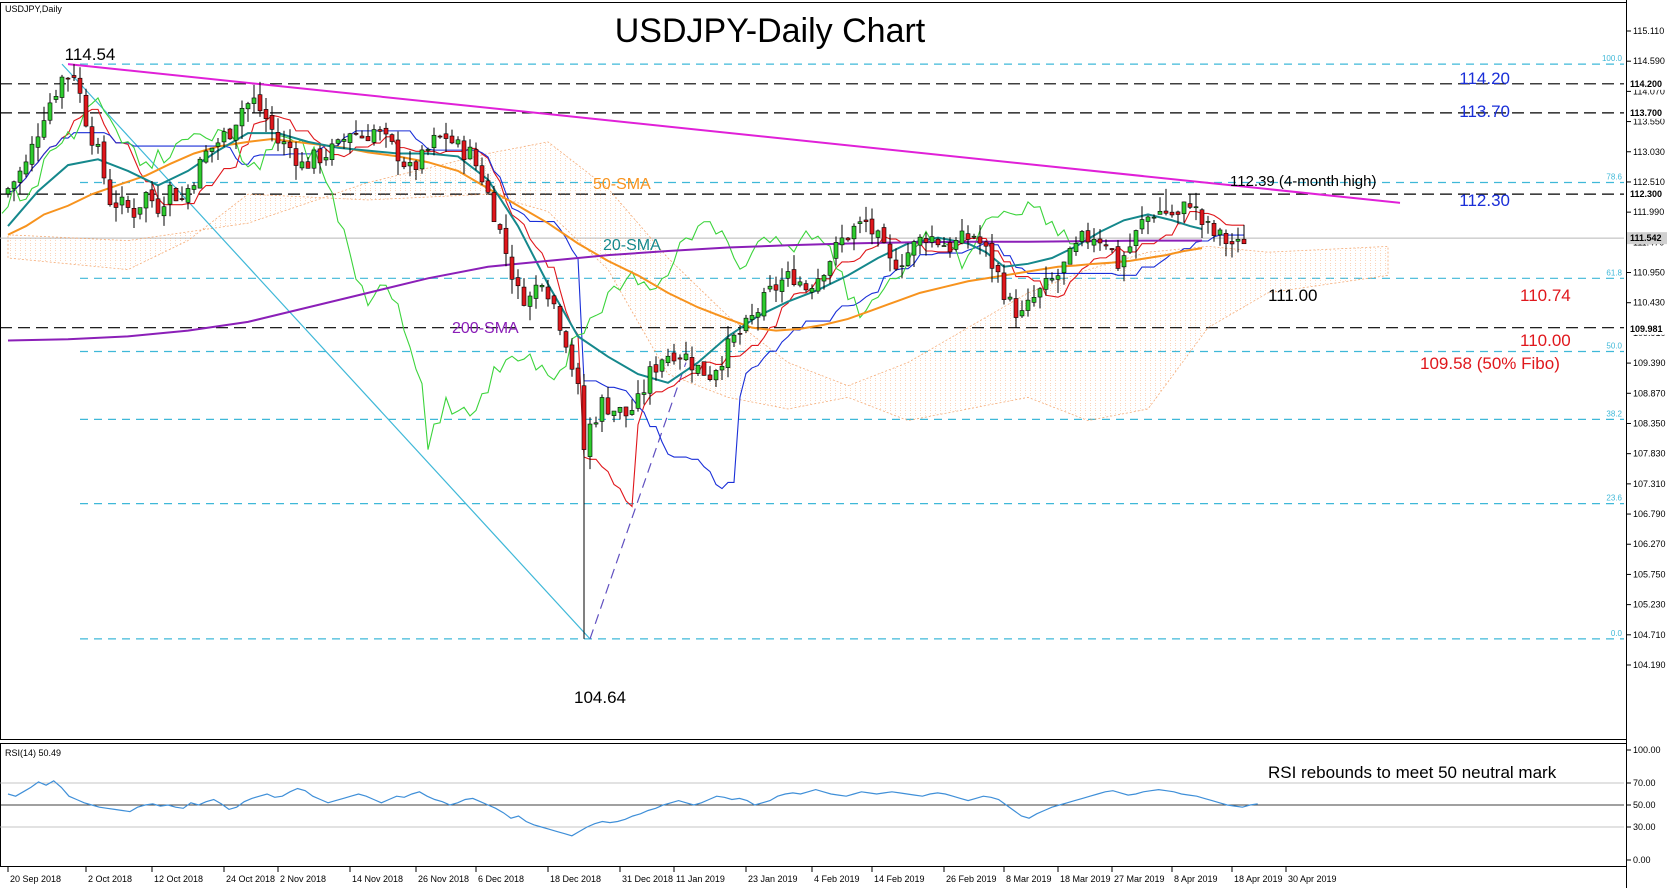  What do you see at coordinates (250, 879) in the screenshot?
I see `date-tick-label: 24 Oct 2018` at bounding box center [250, 879].